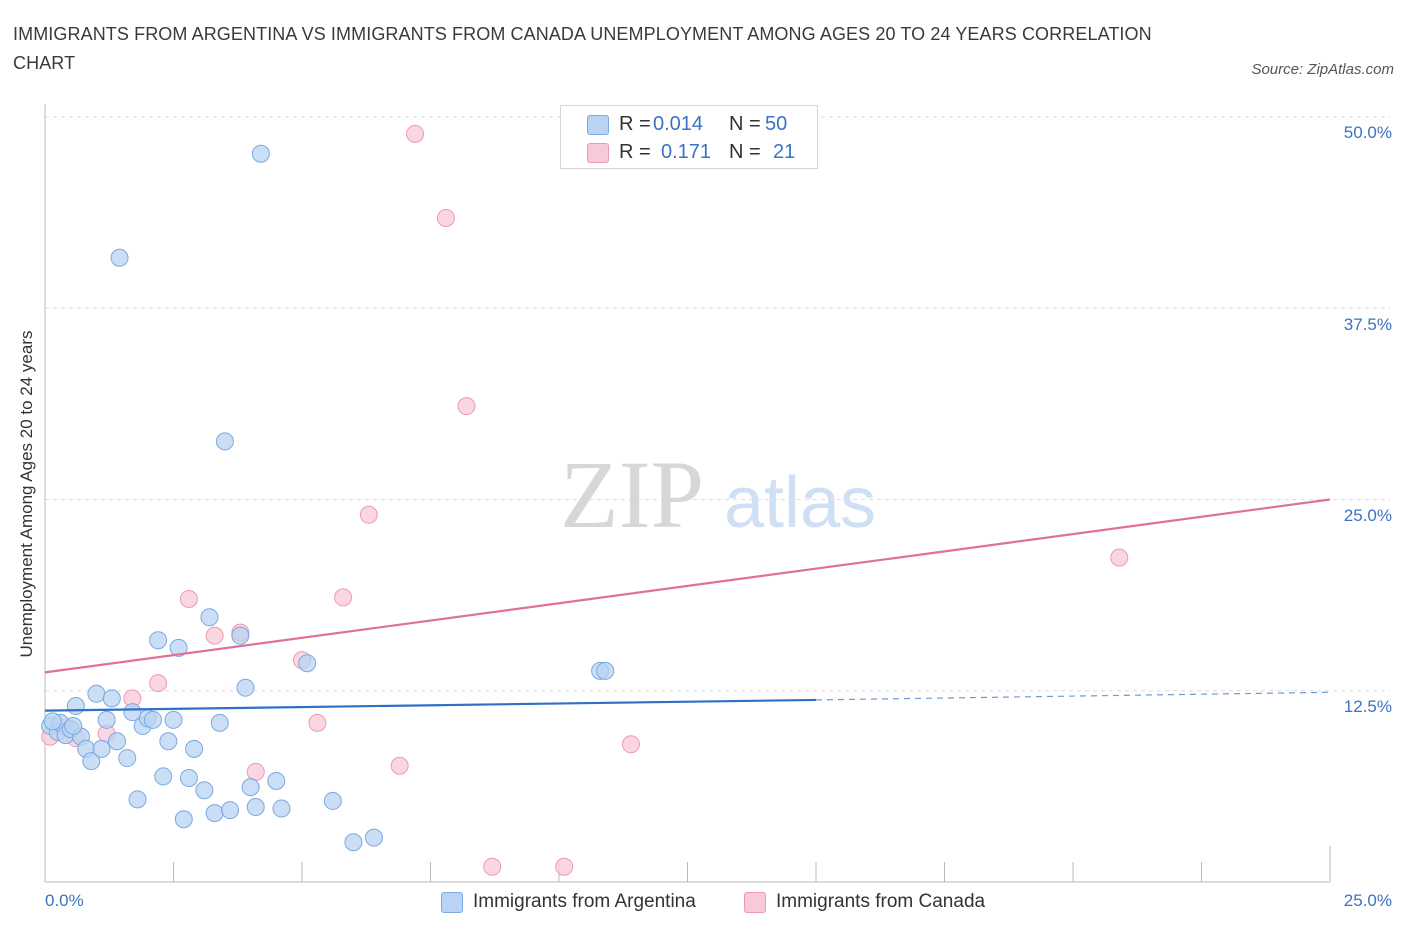  What do you see at coordinates (718, 494) in the screenshot?
I see `watermark: ZIP atlas` at bounding box center [718, 494].